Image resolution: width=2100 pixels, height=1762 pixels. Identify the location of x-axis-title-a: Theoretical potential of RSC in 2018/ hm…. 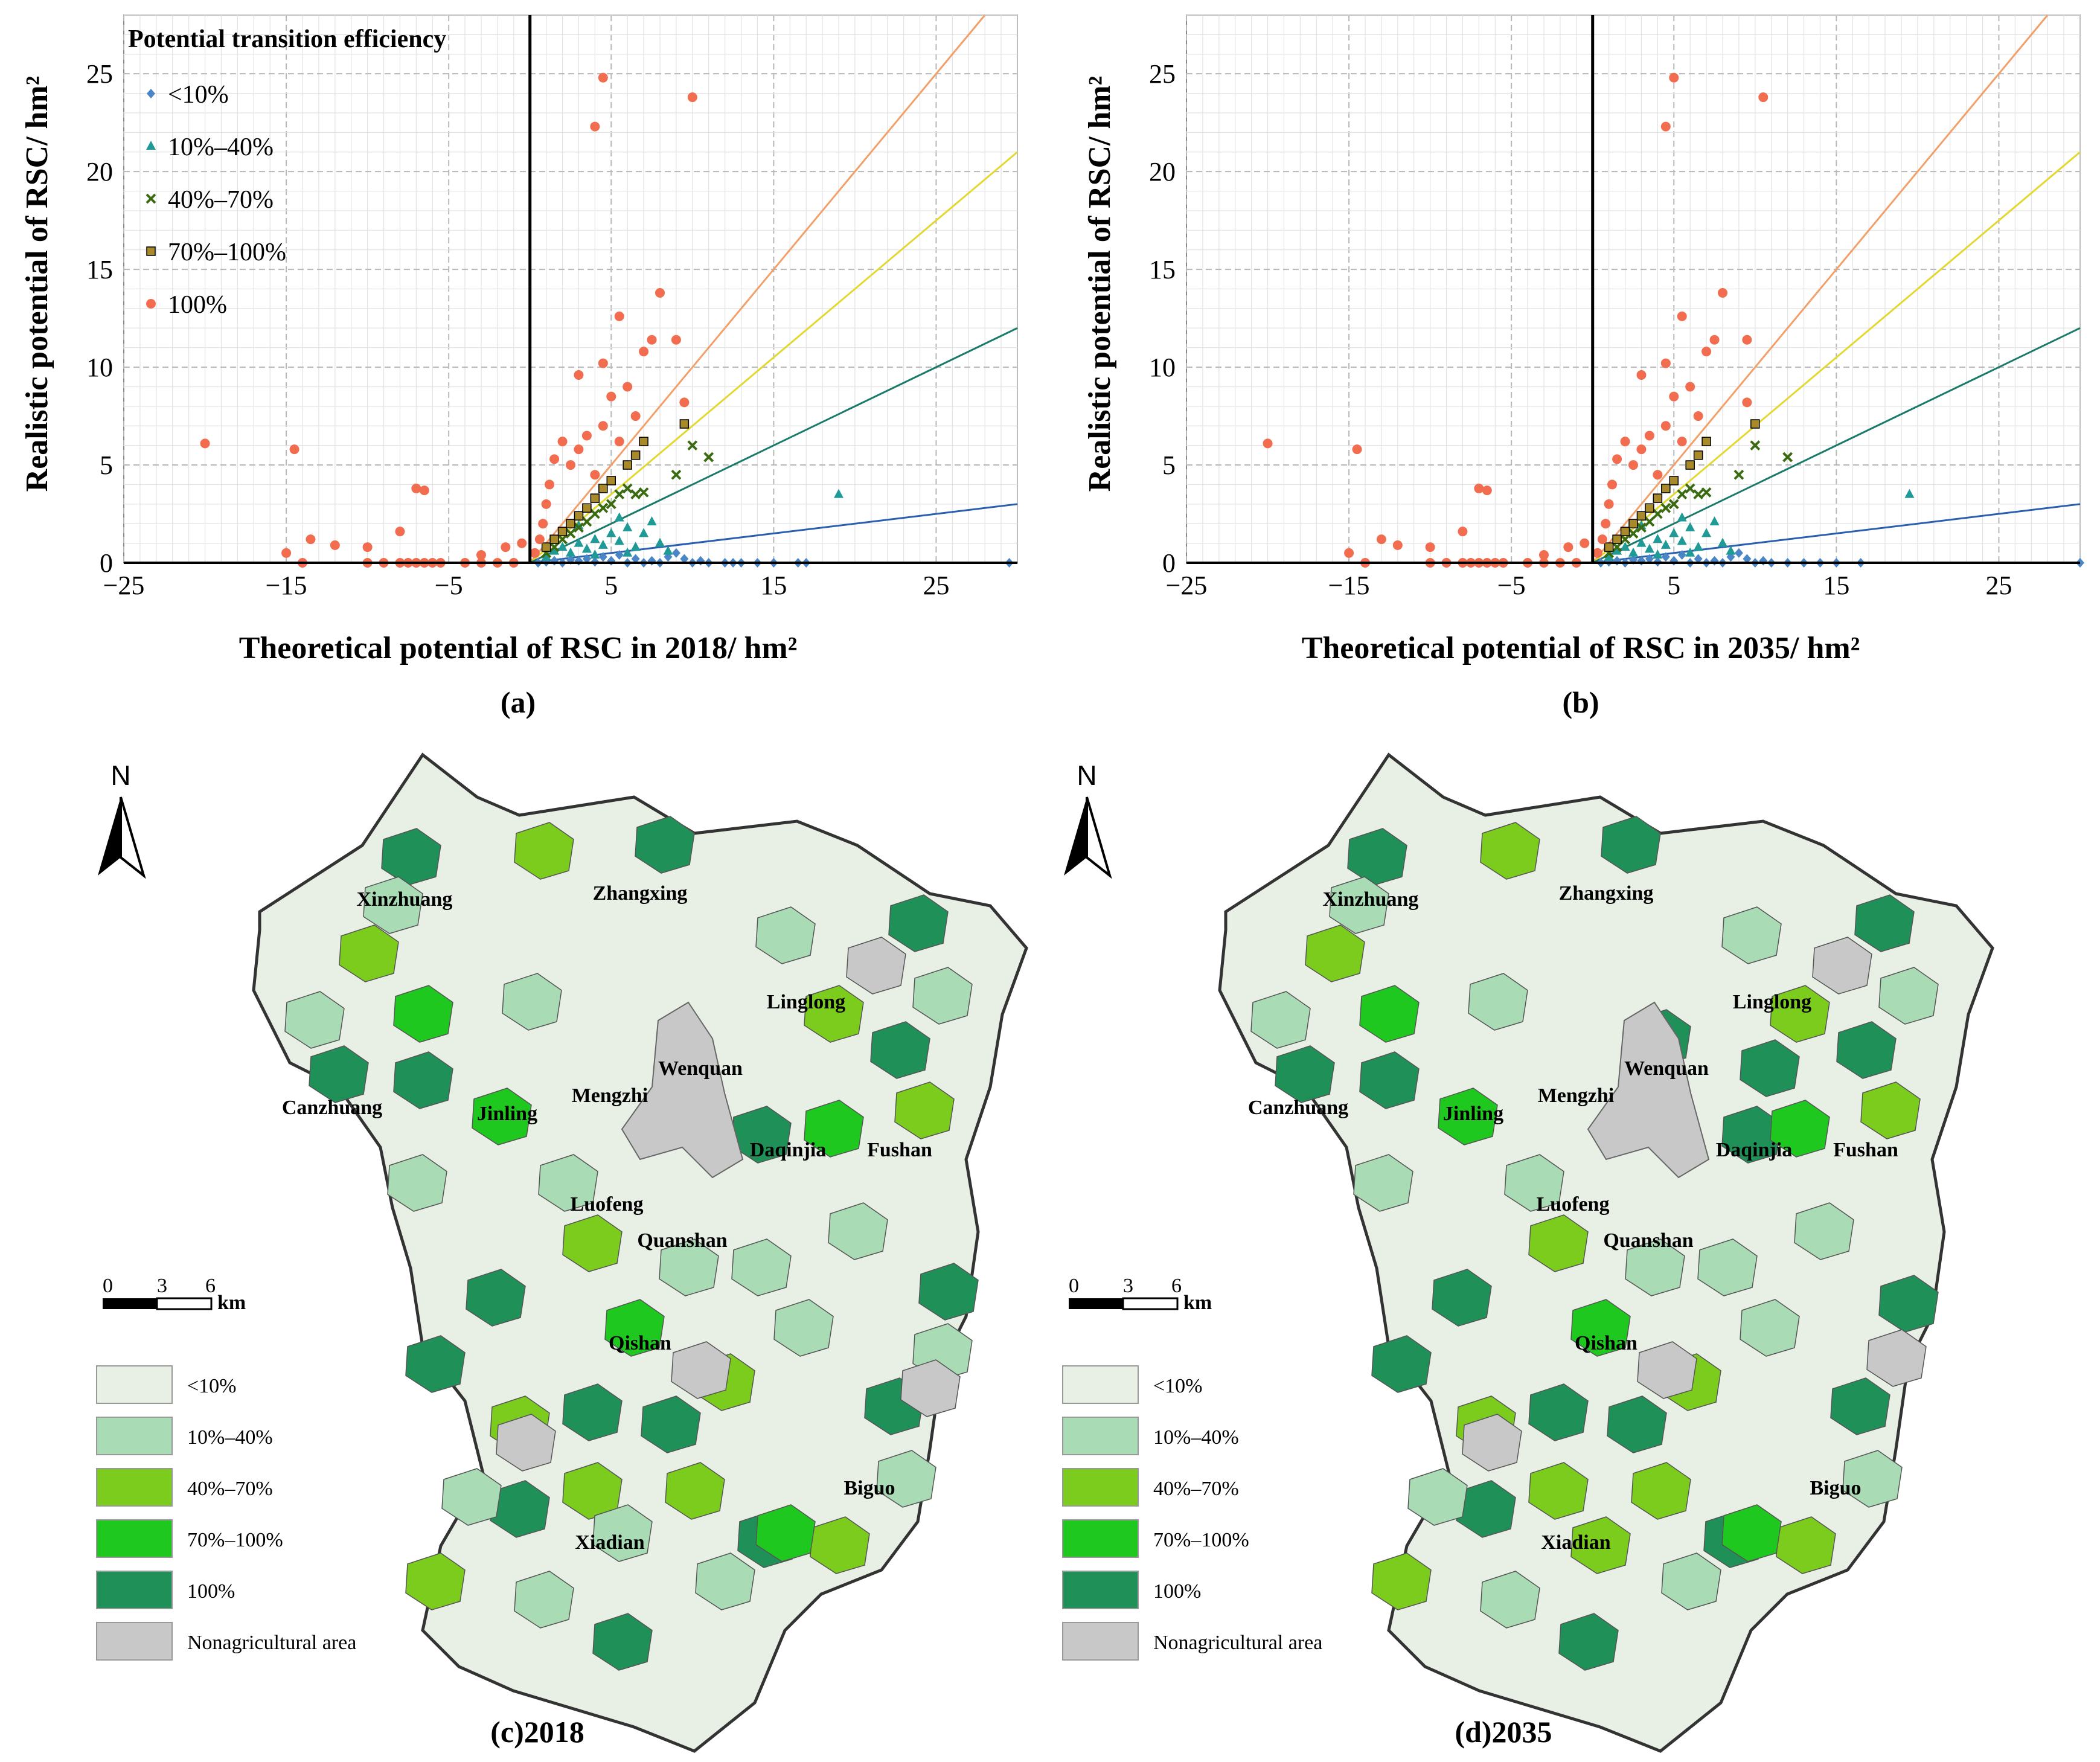
(518, 648).